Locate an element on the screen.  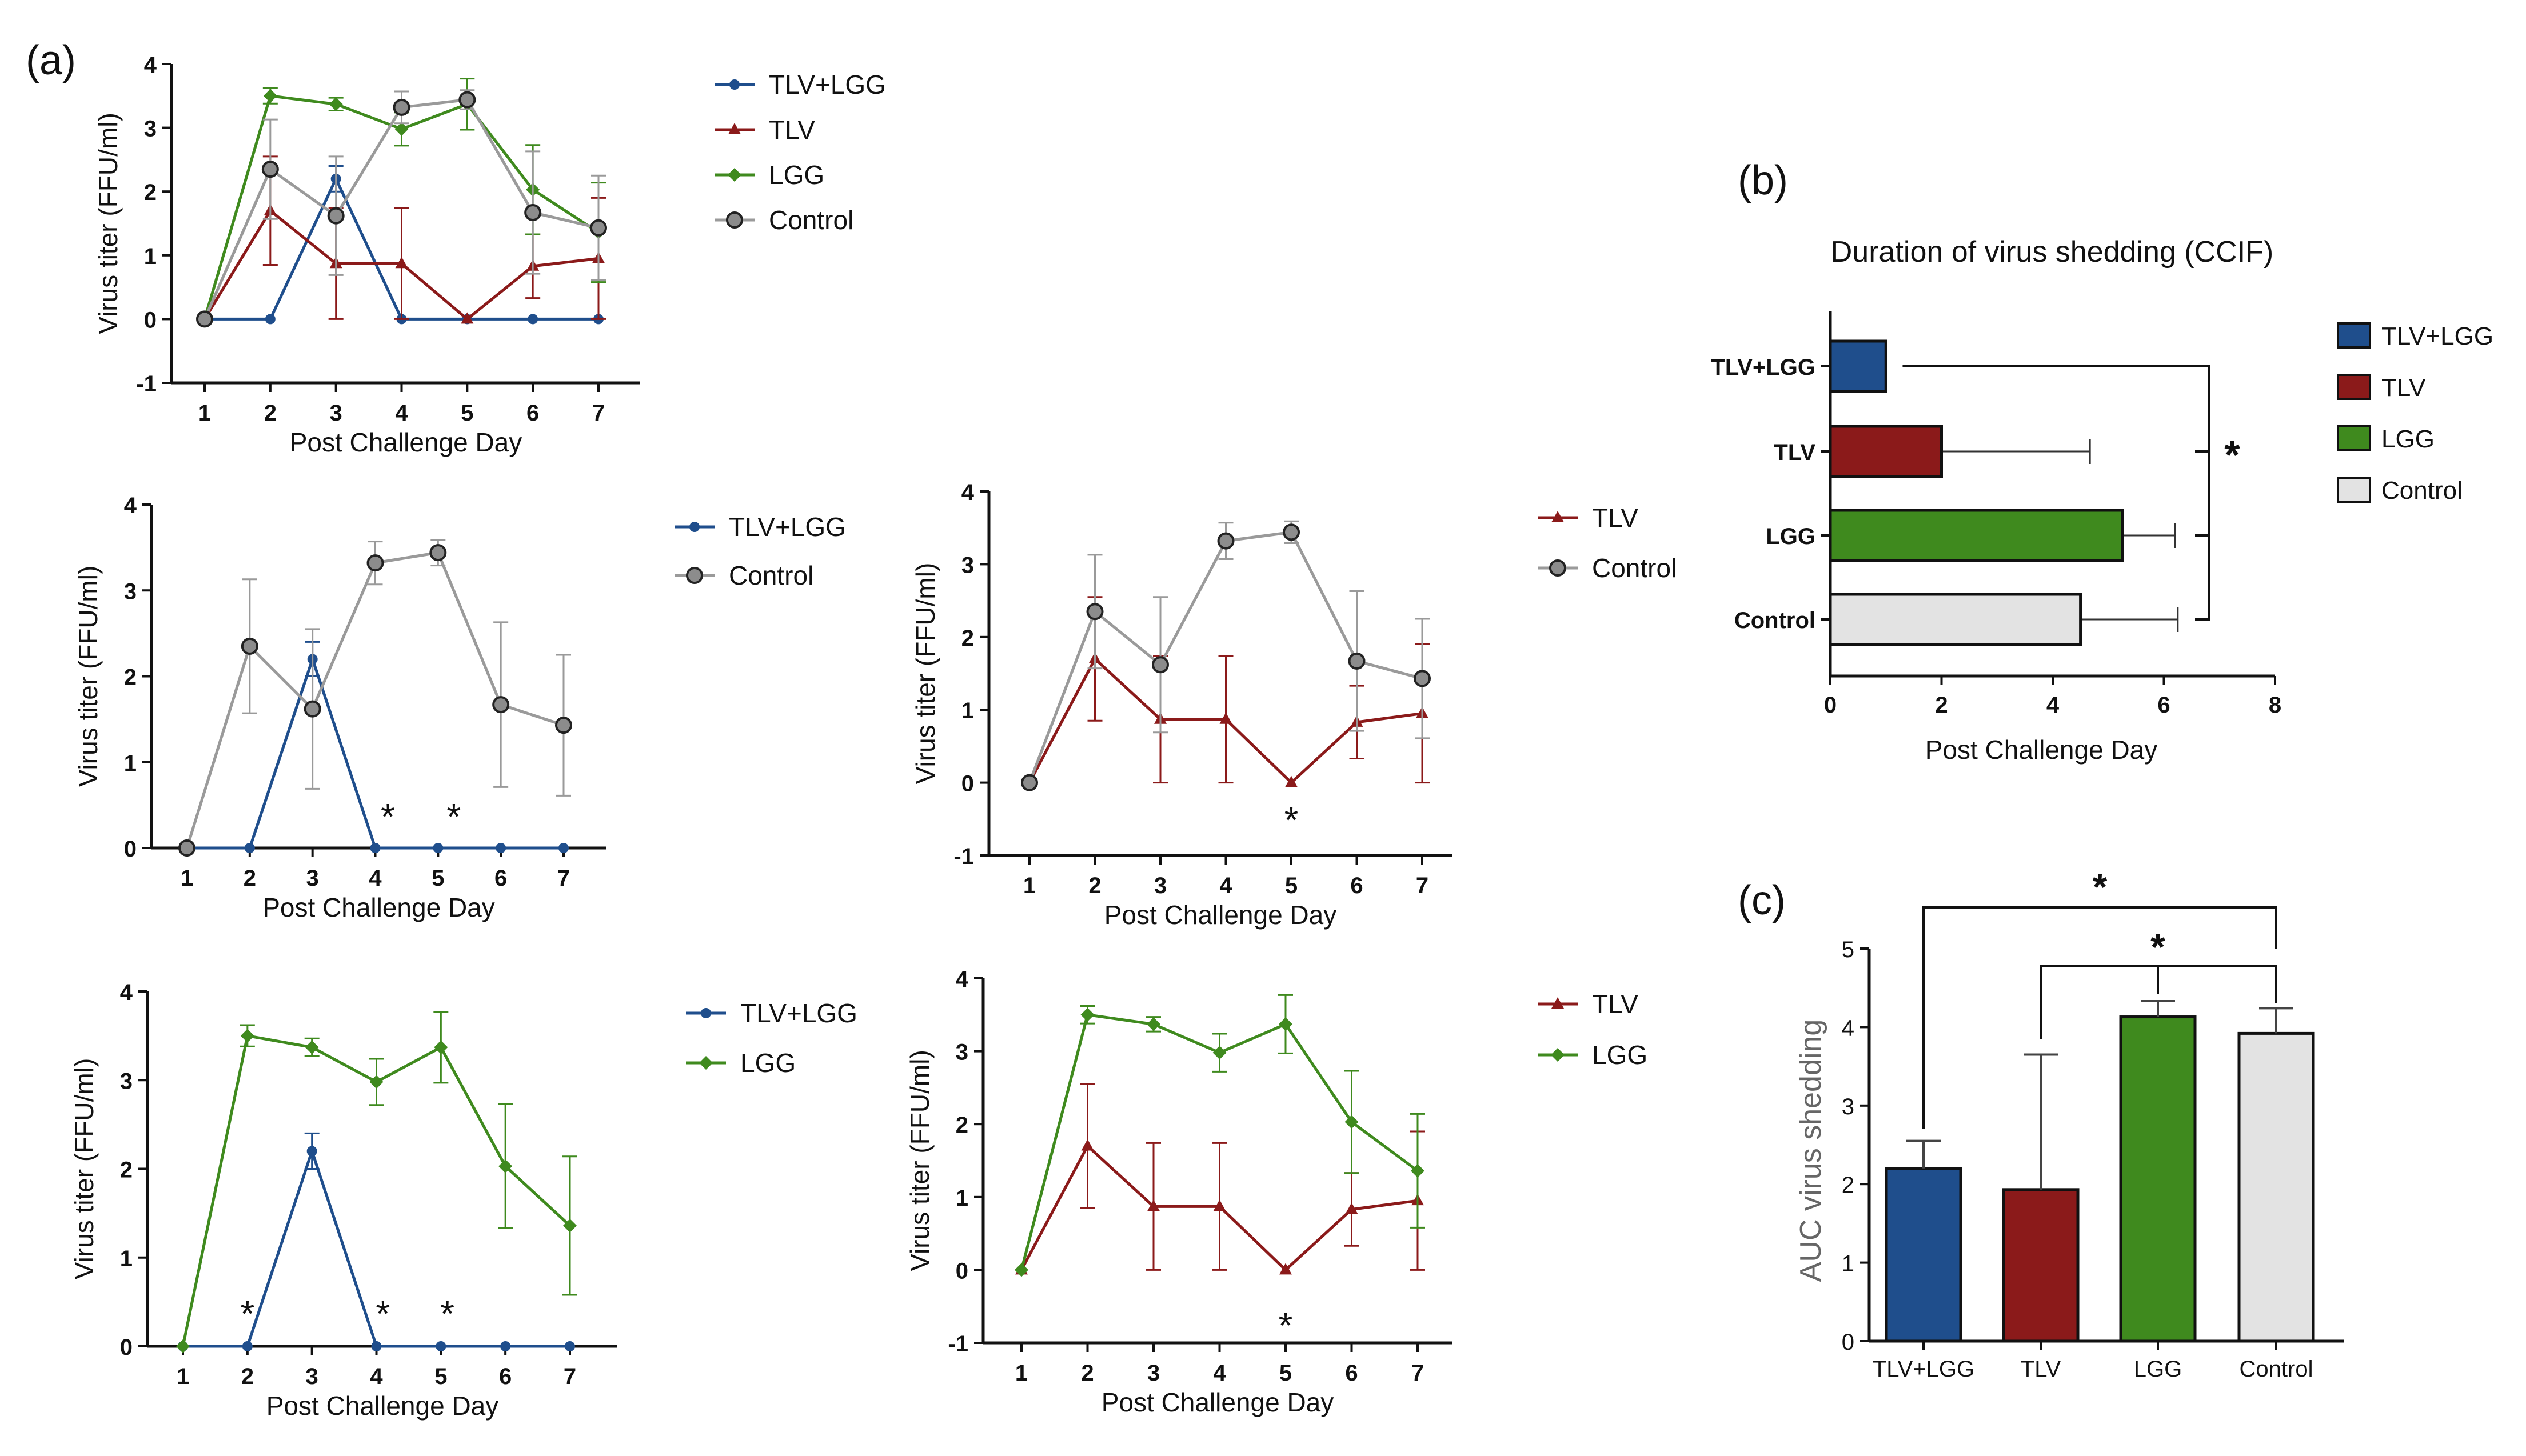
bar-tlv is located at coordinates (2041, 1265).